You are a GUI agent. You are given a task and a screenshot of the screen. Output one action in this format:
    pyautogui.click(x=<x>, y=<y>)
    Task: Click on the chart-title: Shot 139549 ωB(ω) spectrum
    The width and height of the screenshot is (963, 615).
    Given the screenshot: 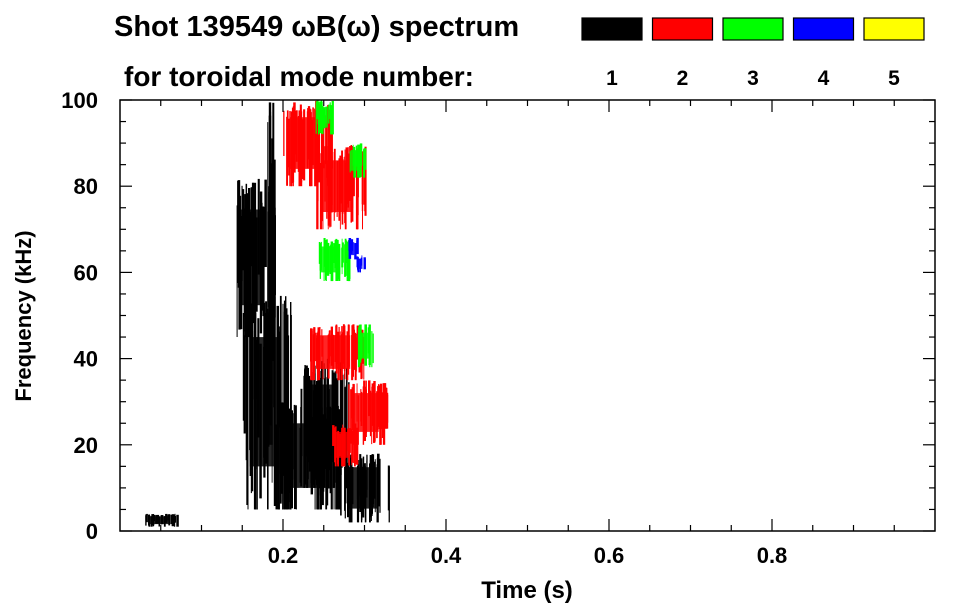 What is the action you would take?
    pyautogui.click(x=316, y=27)
    